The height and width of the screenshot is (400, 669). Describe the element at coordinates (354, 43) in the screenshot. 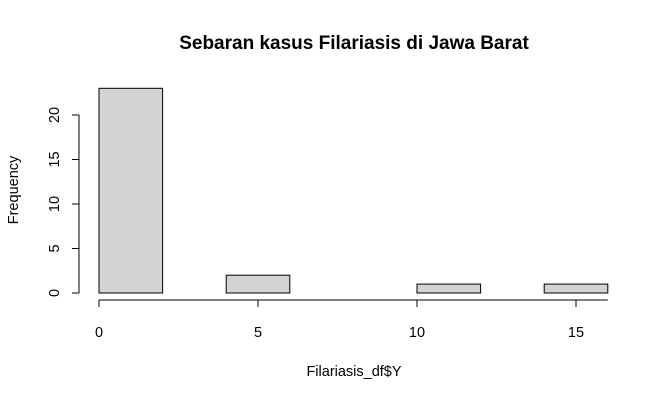

I see `chart-title: Sebaran kasus Filariasis di Jawa Barat` at that location.